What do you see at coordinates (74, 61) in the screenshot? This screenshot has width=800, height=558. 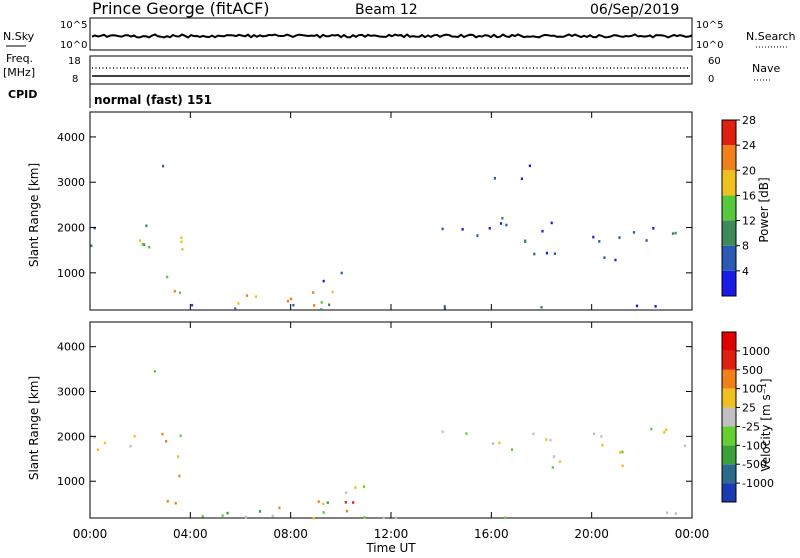 I see `freq-tick-top: 18` at bounding box center [74, 61].